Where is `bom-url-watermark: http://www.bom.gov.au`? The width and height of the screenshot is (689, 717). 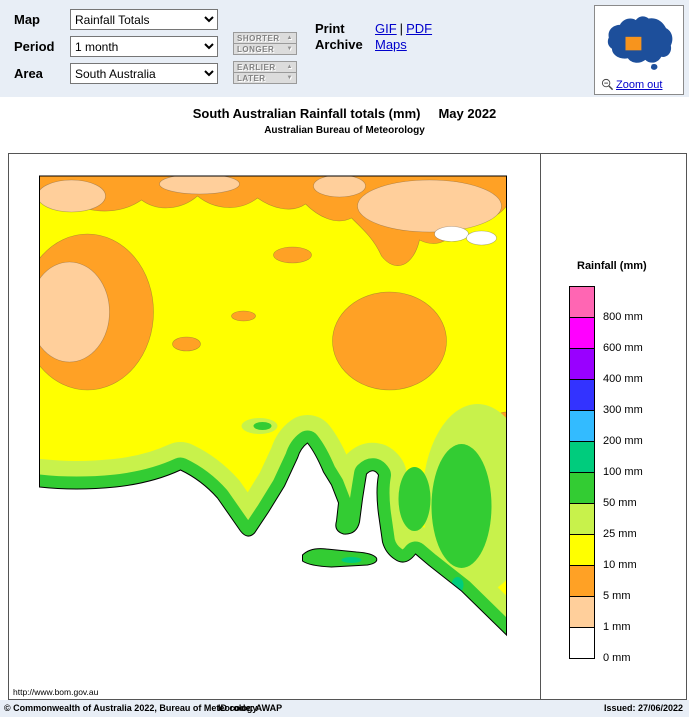 bom-url-watermark: http://www.bom.gov.au is located at coordinates (56, 692).